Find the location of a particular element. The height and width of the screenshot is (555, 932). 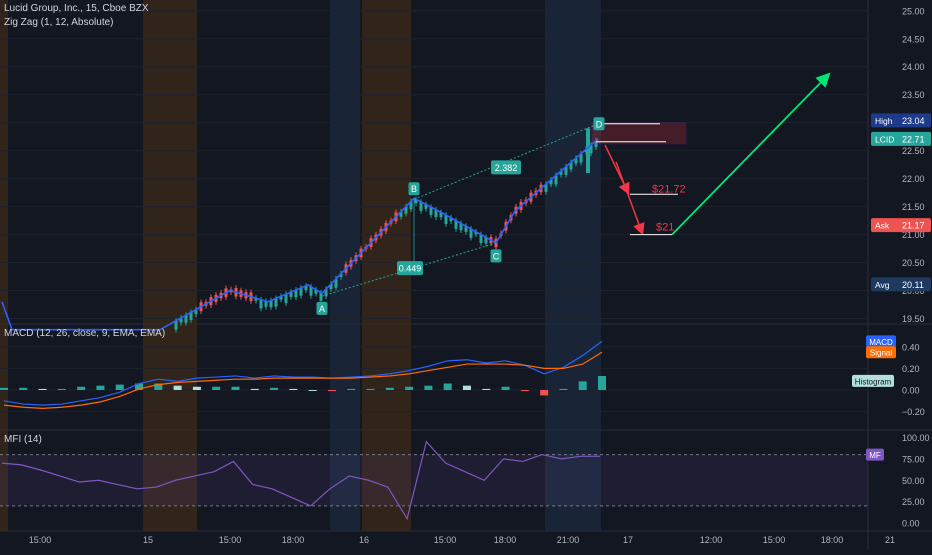

last-price-badge is located at coordinates (901, 138).